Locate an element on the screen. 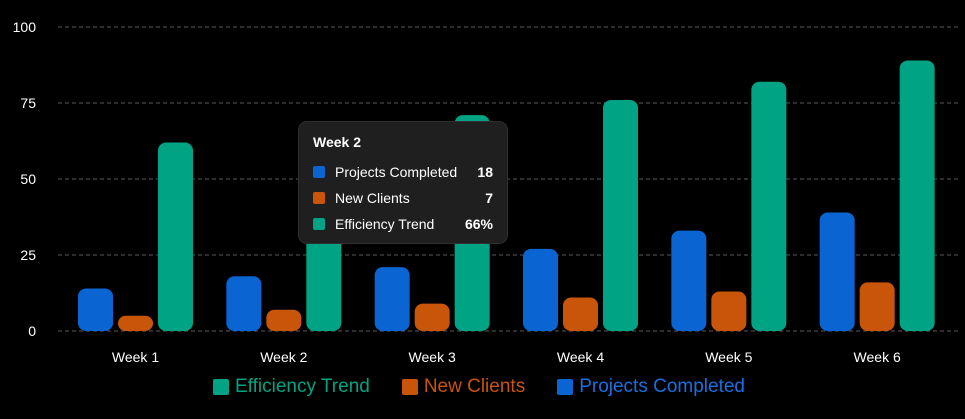 Image resolution: width=965 pixels, height=419 pixels. legend-swatch-efficiency is located at coordinates (221, 387).